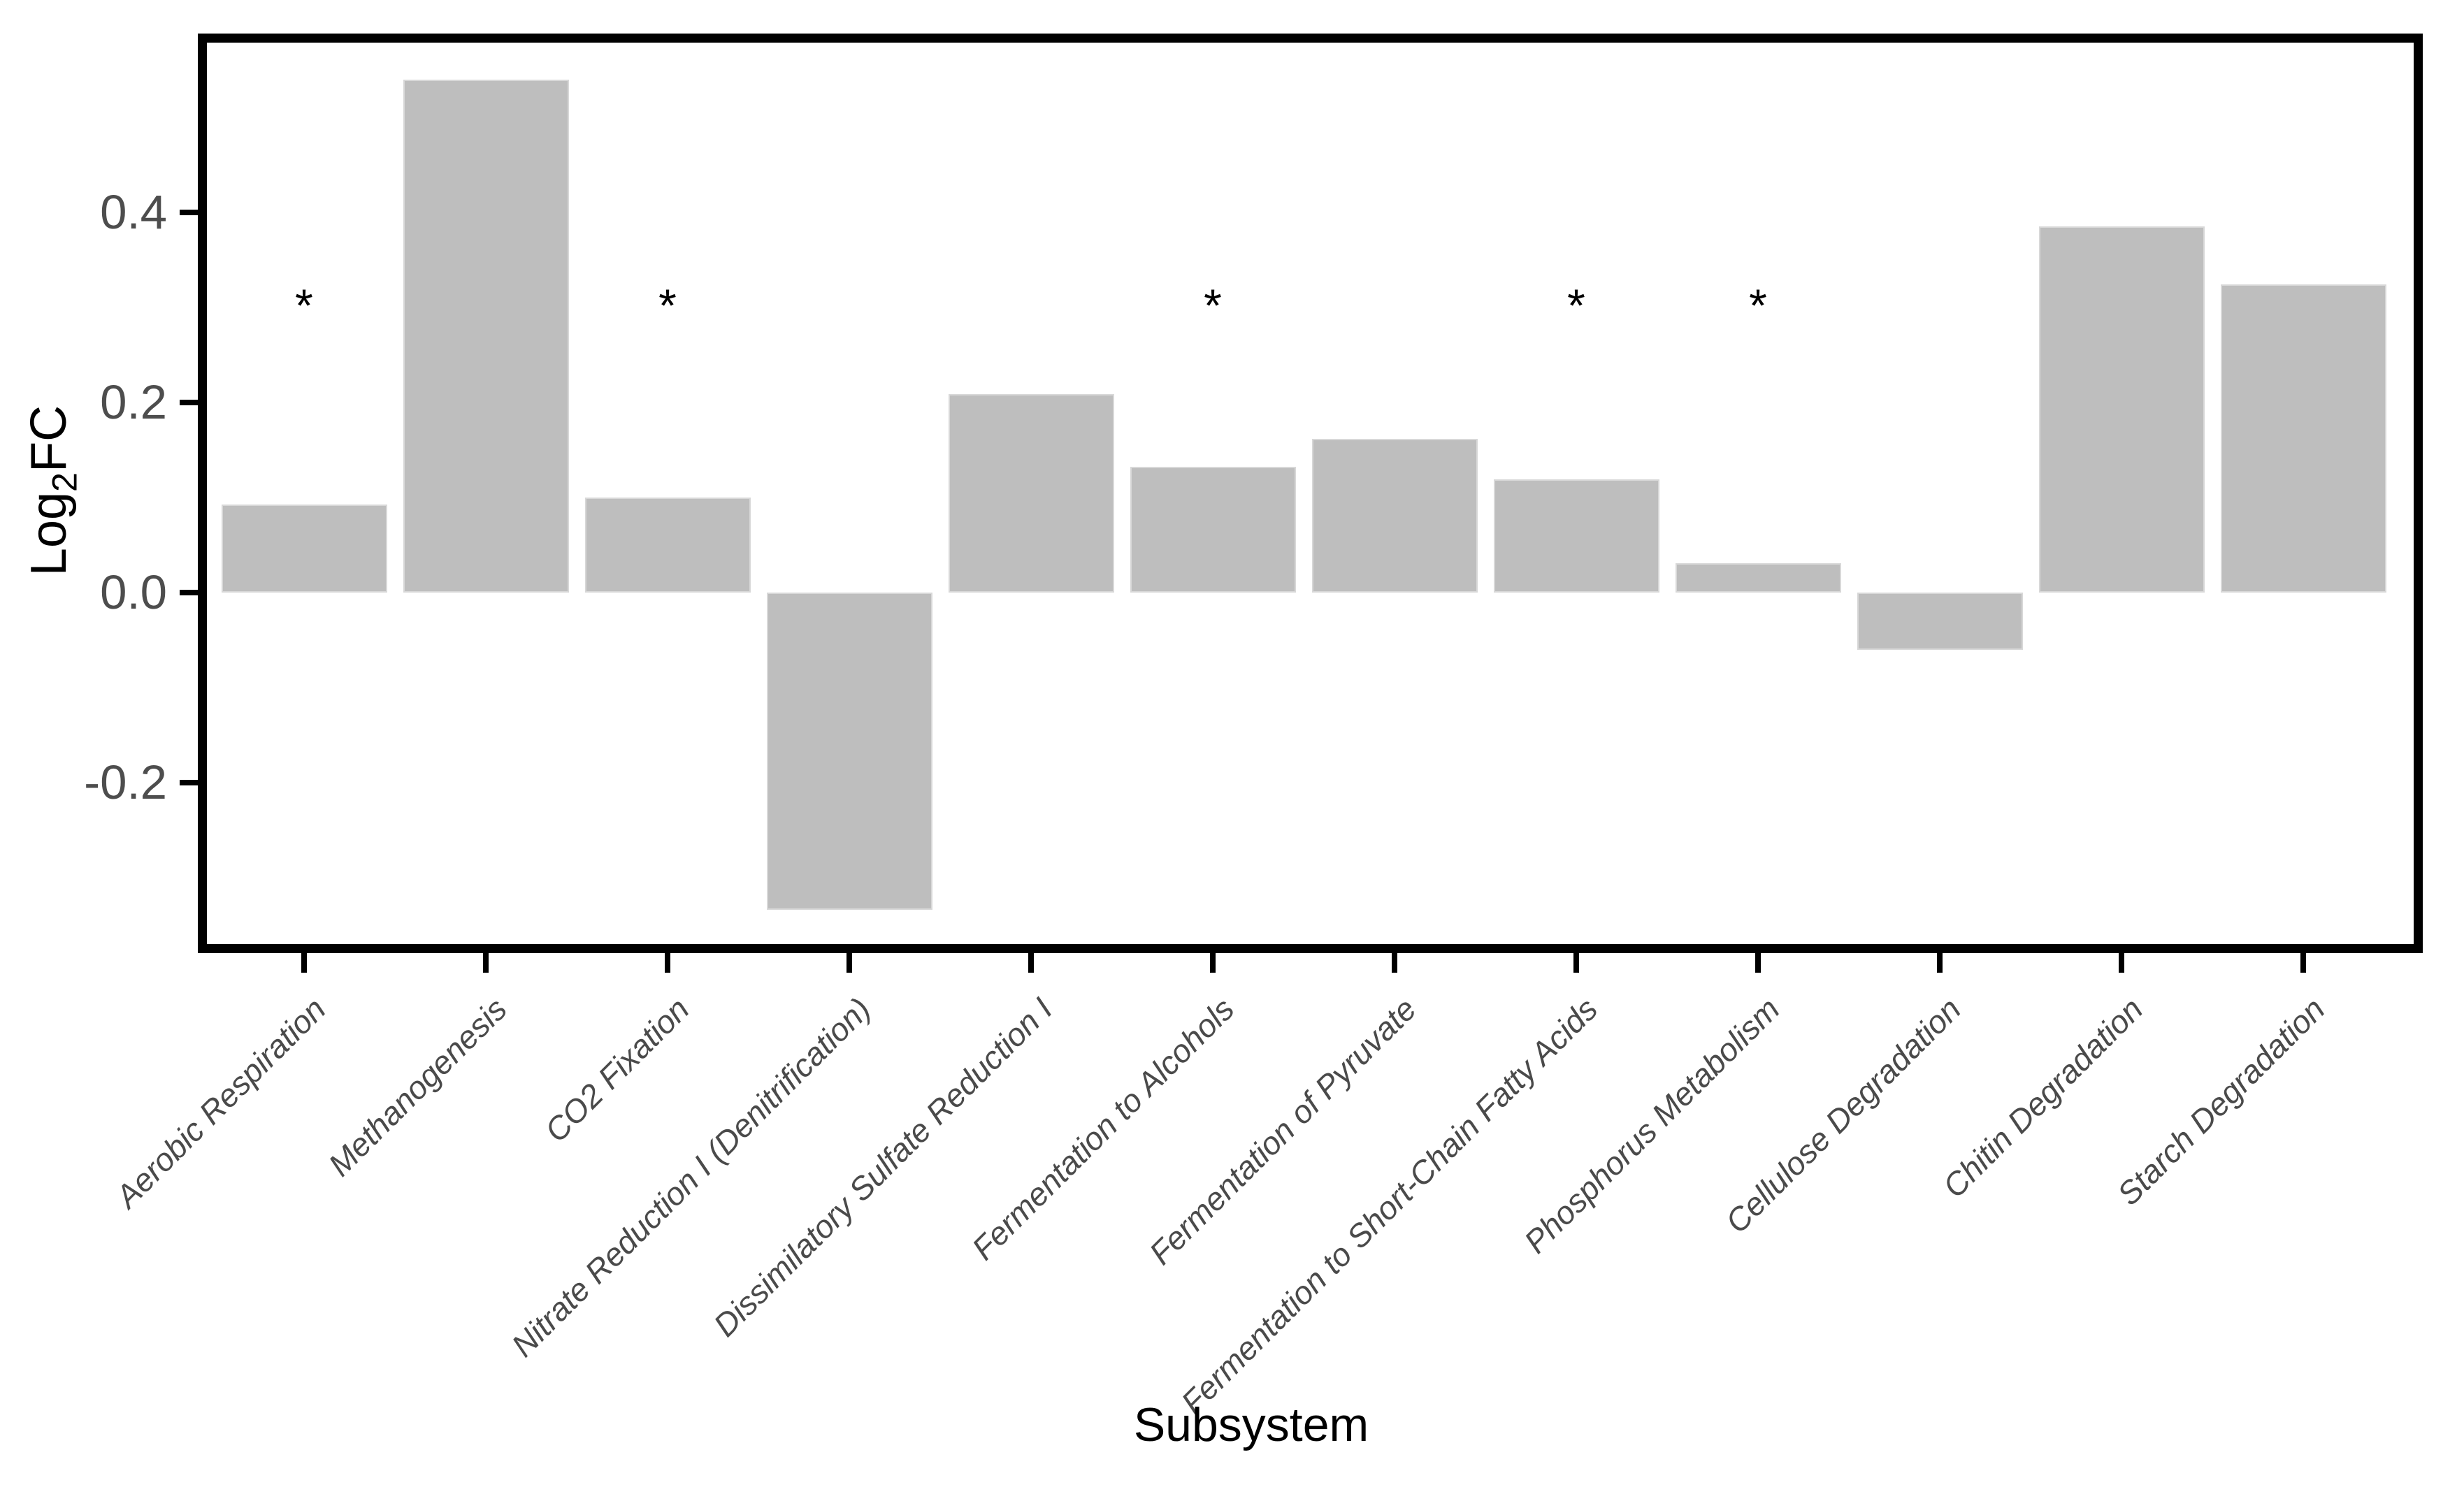 This screenshot has width=2464, height=1487. What do you see at coordinates (133, 212) in the screenshot?
I see `y-tick-label: 0.4` at bounding box center [133, 212].